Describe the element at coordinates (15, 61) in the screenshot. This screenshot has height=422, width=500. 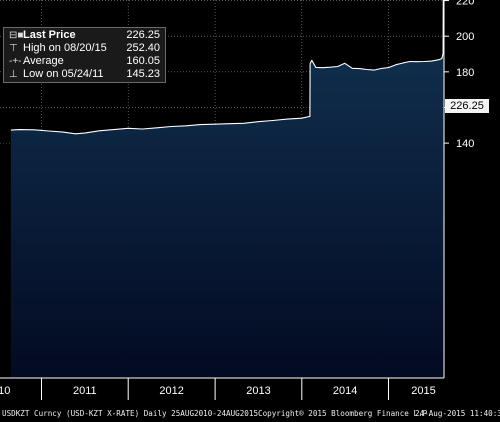
I see `average-marker-icon: -+-` at that location.